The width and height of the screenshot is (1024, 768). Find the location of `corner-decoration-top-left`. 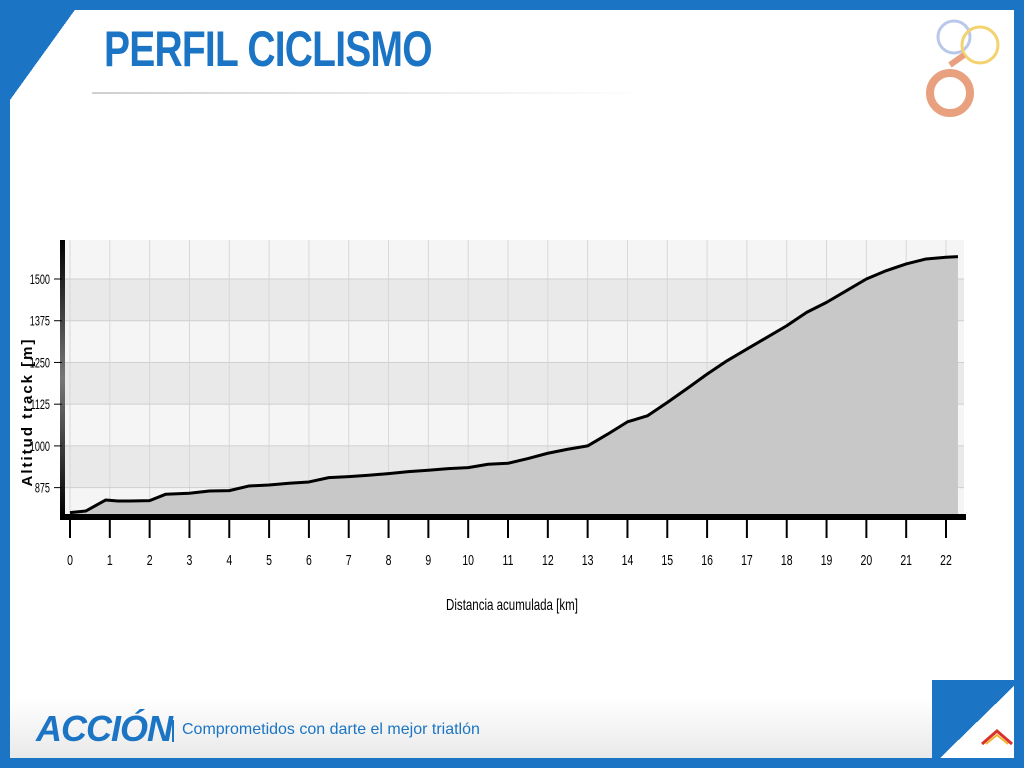

corner-decoration-top-left is located at coordinates (46, 50).